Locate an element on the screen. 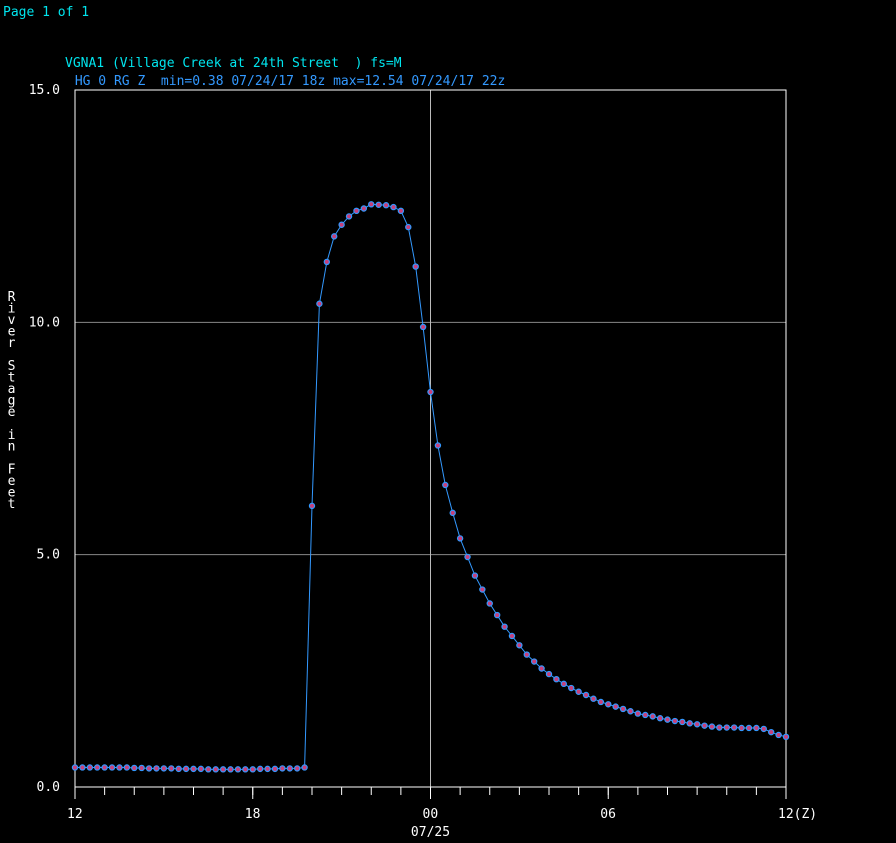 The height and width of the screenshot is (843, 896). y-tick-label: 5.0 is located at coordinates (48, 555).